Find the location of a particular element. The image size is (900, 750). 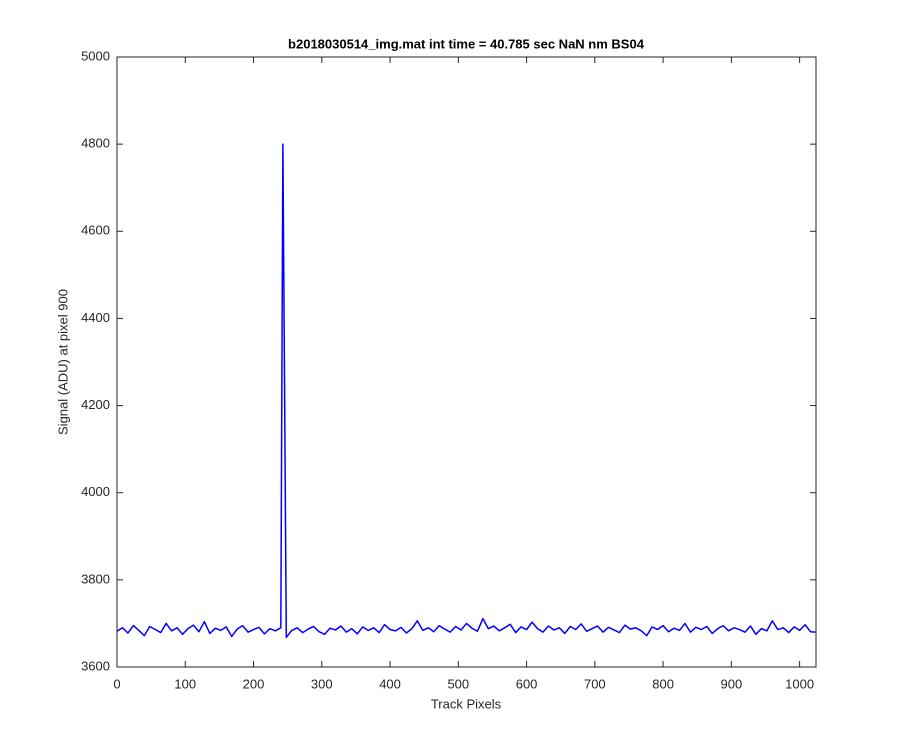

y-axis-label: Signal (ADU) at pixel 900 is located at coordinates (62, 362).